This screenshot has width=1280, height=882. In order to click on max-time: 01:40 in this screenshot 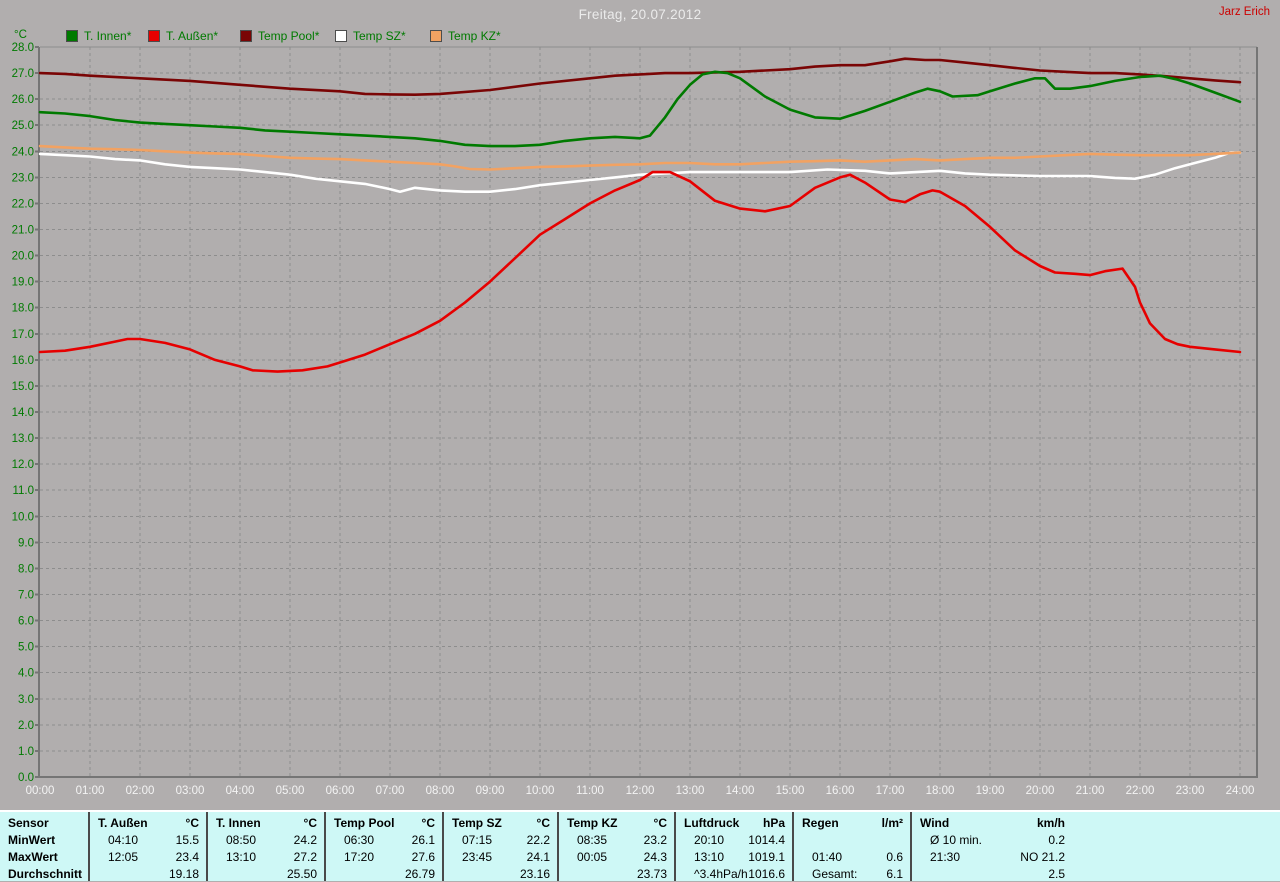, I will do `click(827, 856)`.